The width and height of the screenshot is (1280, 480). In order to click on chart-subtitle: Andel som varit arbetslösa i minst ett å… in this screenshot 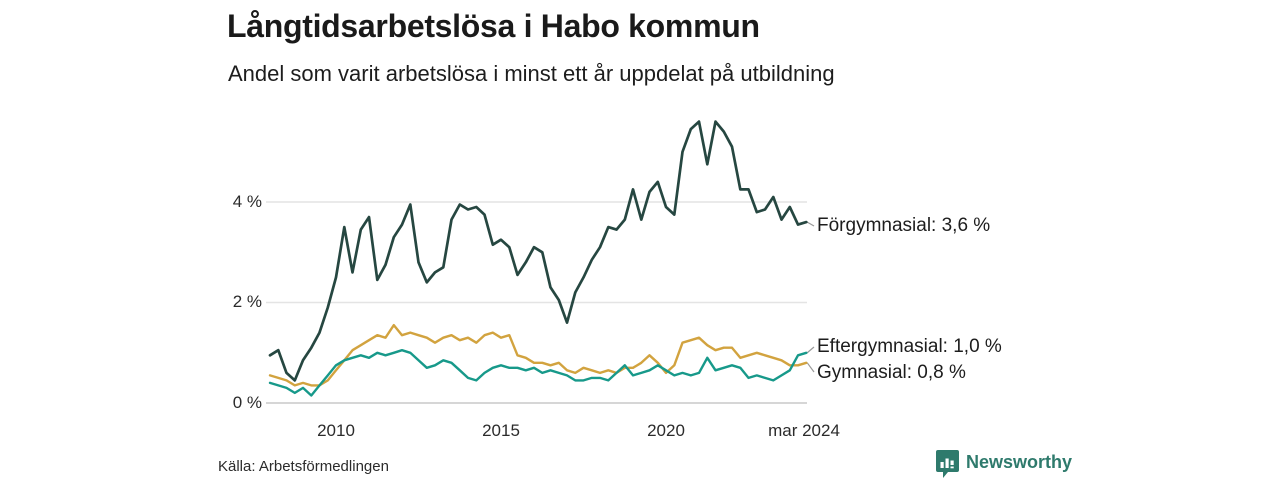, I will do `click(531, 73)`.